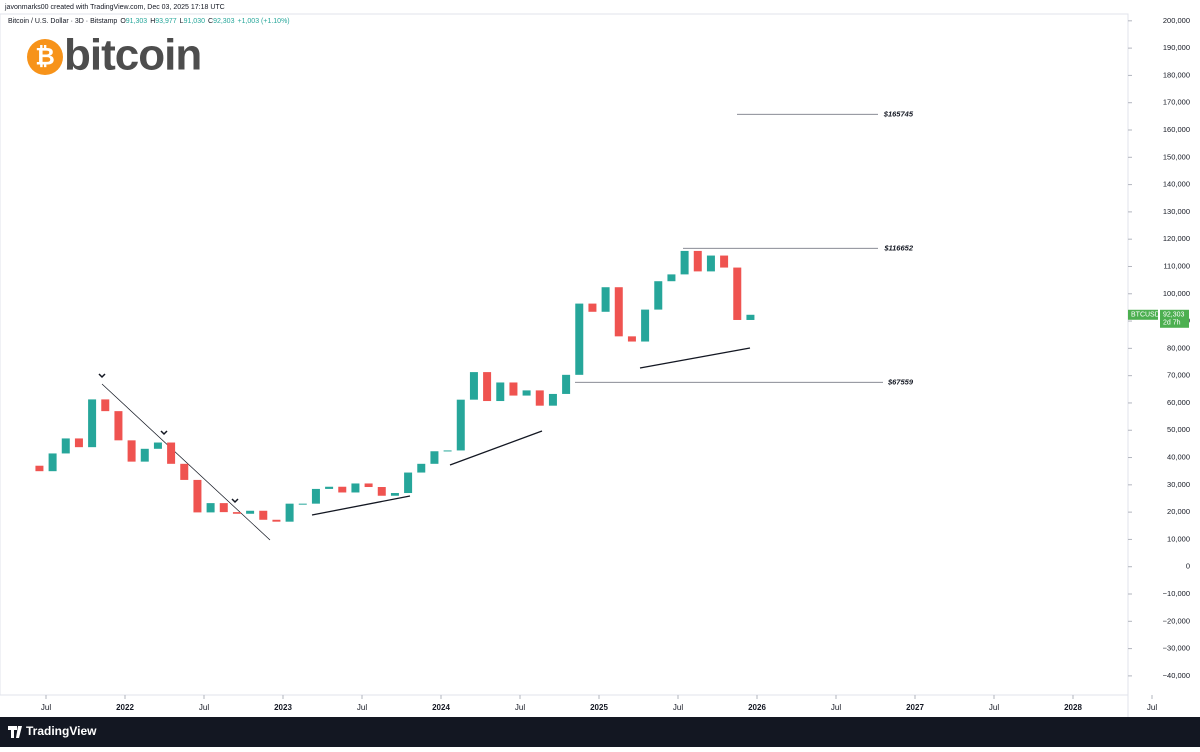 The height and width of the screenshot is (752, 1200). Describe the element at coordinates (1178, 402) in the screenshot. I see `y-tick-label: 60,000` at that location.